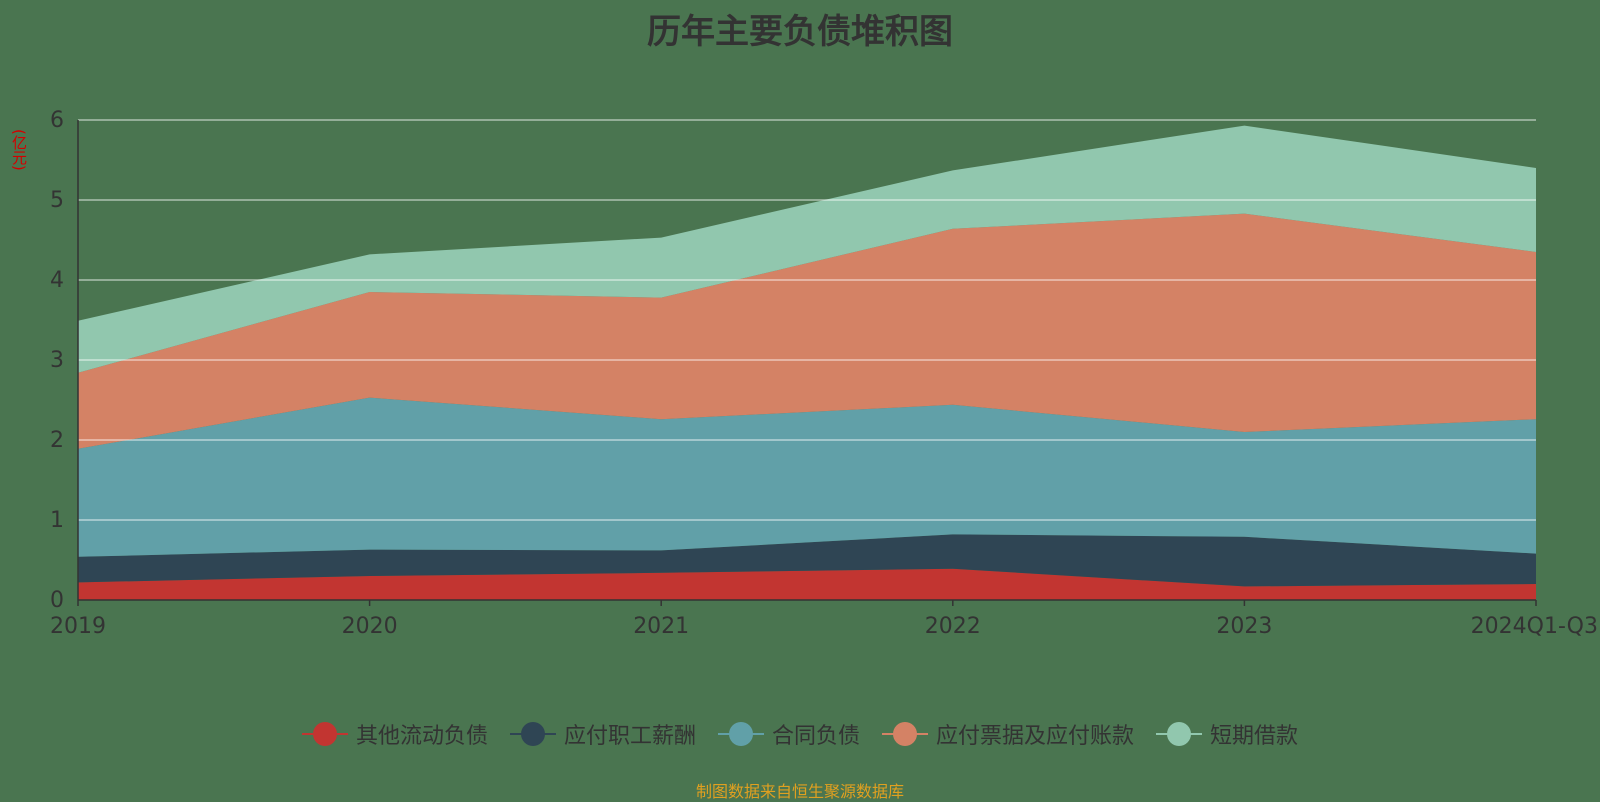 This screenshot has width=1600, height=802. Describe the element at coordinates (1254, 736) in the screenshot. I see `legend-label: 短期借款` at that location.